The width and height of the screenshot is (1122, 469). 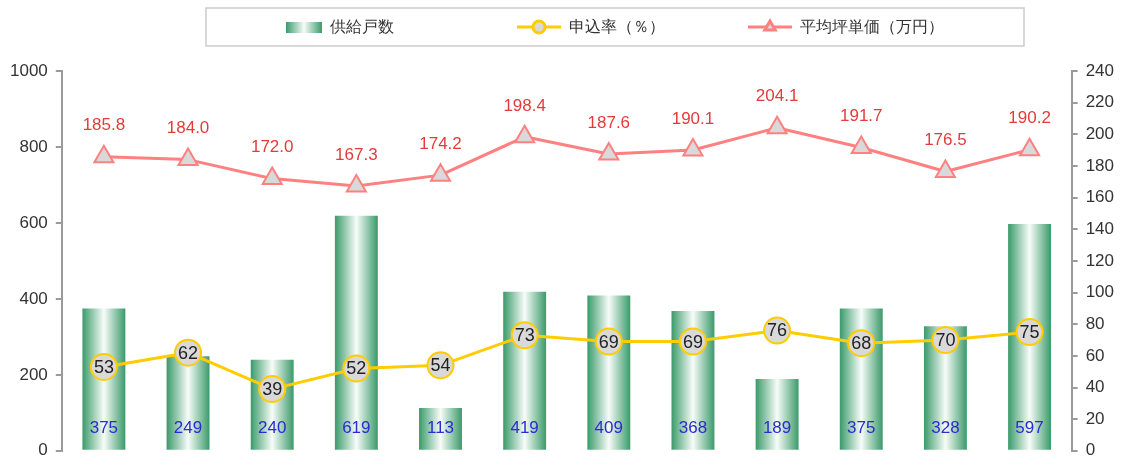 I want to click on data-label: 75, so click(x=1029, y=332).